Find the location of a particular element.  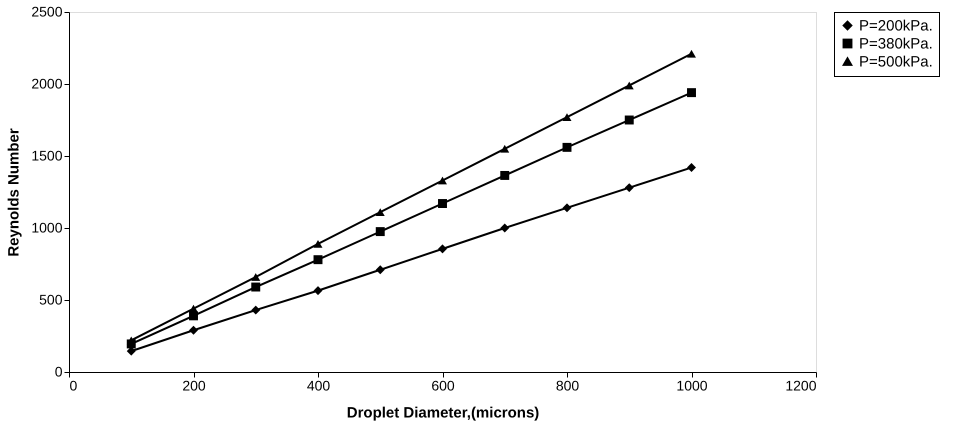

legend-label: P=500kPa. is located at coordinates (896, 62).